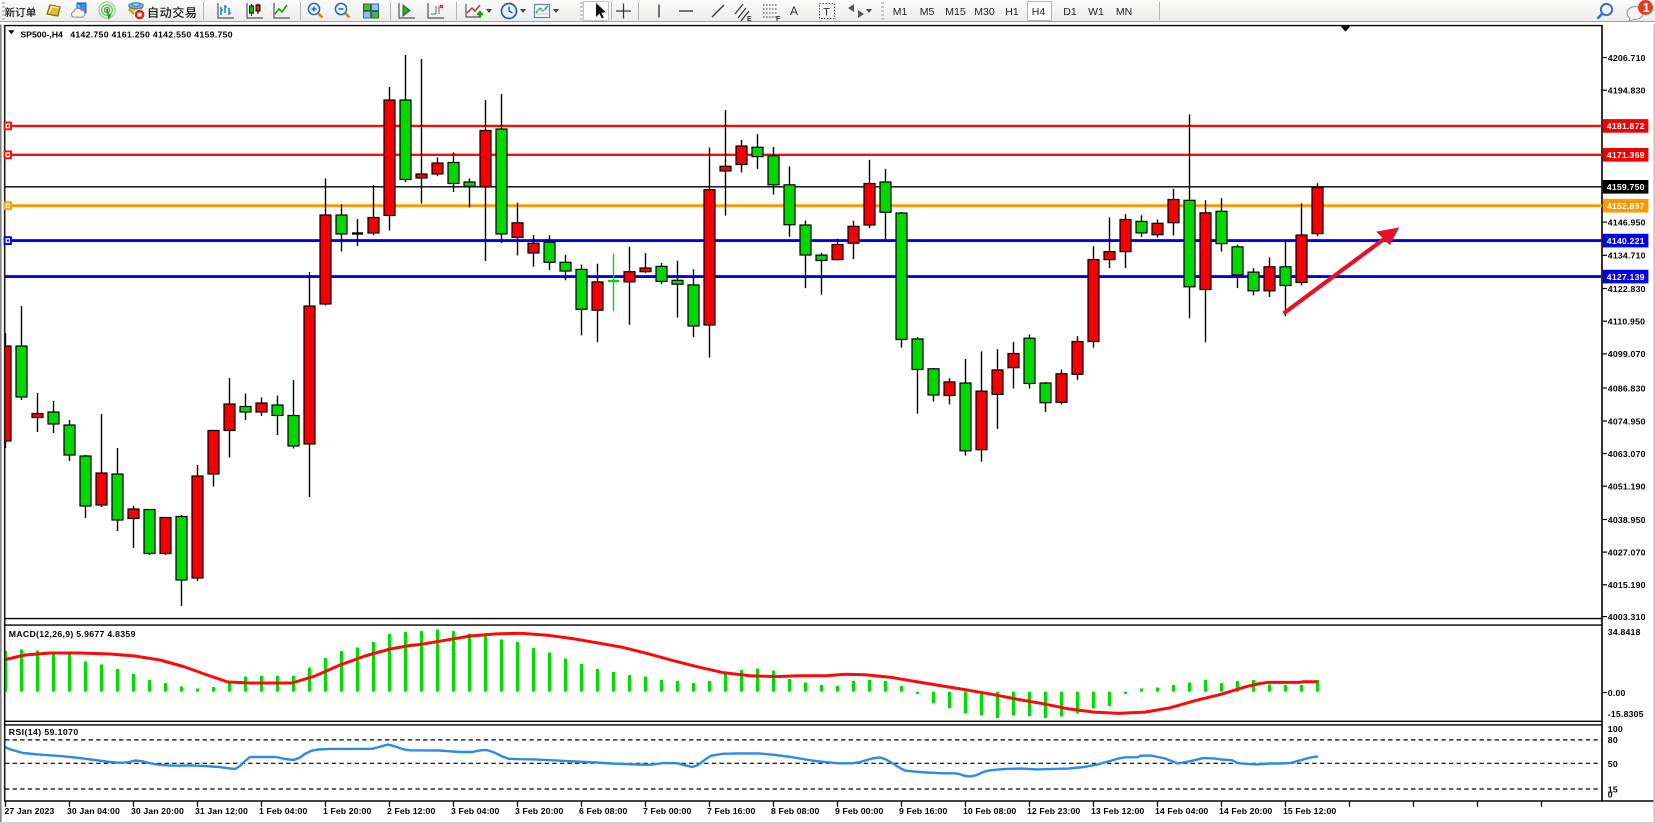  I want to click on svg-text: 7 Feb 16:00, so click(731, 811).